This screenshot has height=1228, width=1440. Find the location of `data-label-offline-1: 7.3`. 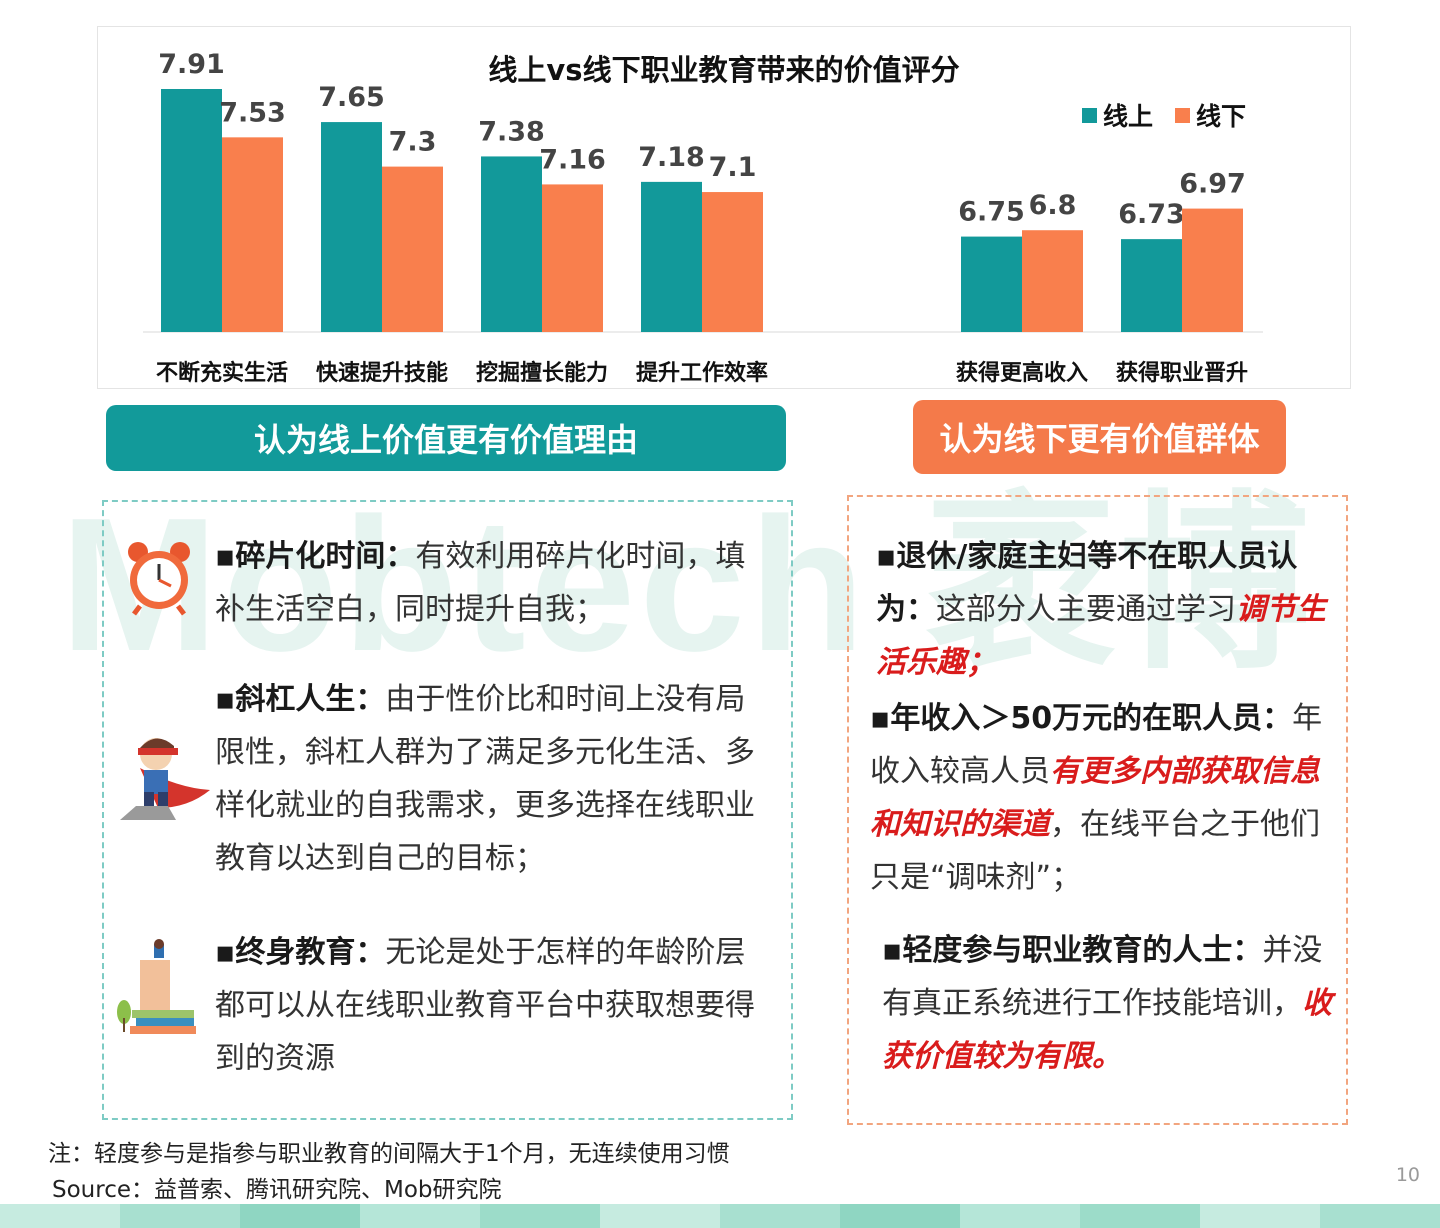

data-label-offline-1: 7.3 is located at coordinates (413, 142).